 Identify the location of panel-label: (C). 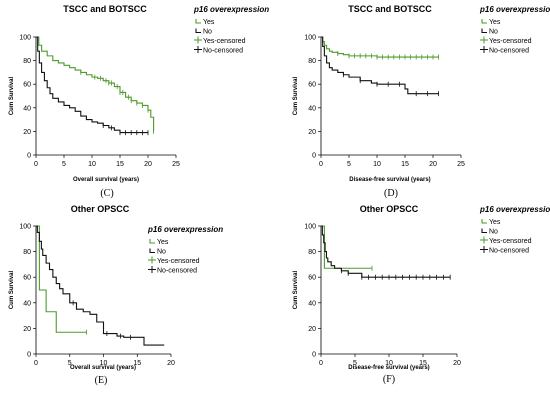
(106, 193).